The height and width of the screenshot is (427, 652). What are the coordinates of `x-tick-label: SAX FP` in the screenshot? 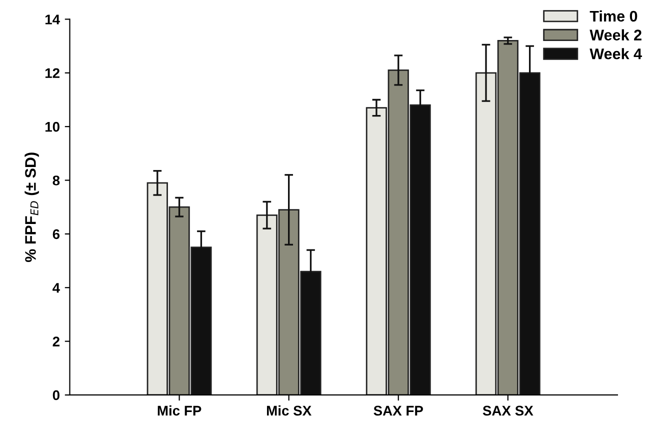 It's located at (398, 411).